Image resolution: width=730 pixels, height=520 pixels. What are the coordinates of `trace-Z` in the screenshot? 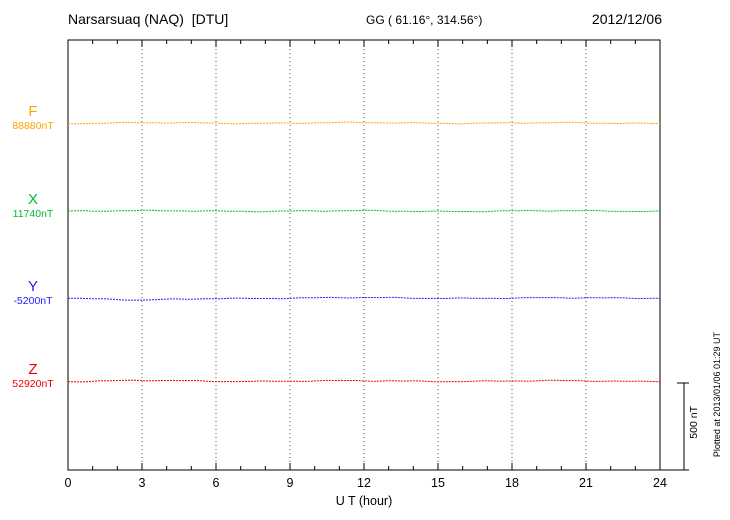 It's located at (364, 381).